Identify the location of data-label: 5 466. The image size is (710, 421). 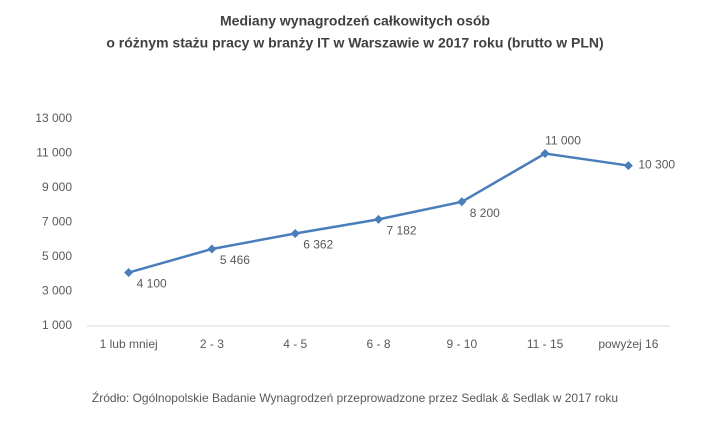
(235, 260).